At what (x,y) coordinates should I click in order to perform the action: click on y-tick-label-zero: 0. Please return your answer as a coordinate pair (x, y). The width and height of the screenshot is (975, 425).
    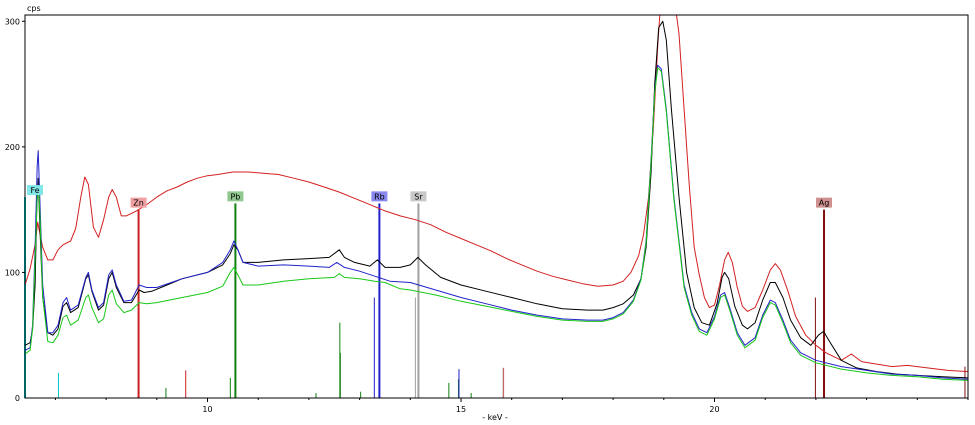
    Looking at the image, I should click on (17, 398).